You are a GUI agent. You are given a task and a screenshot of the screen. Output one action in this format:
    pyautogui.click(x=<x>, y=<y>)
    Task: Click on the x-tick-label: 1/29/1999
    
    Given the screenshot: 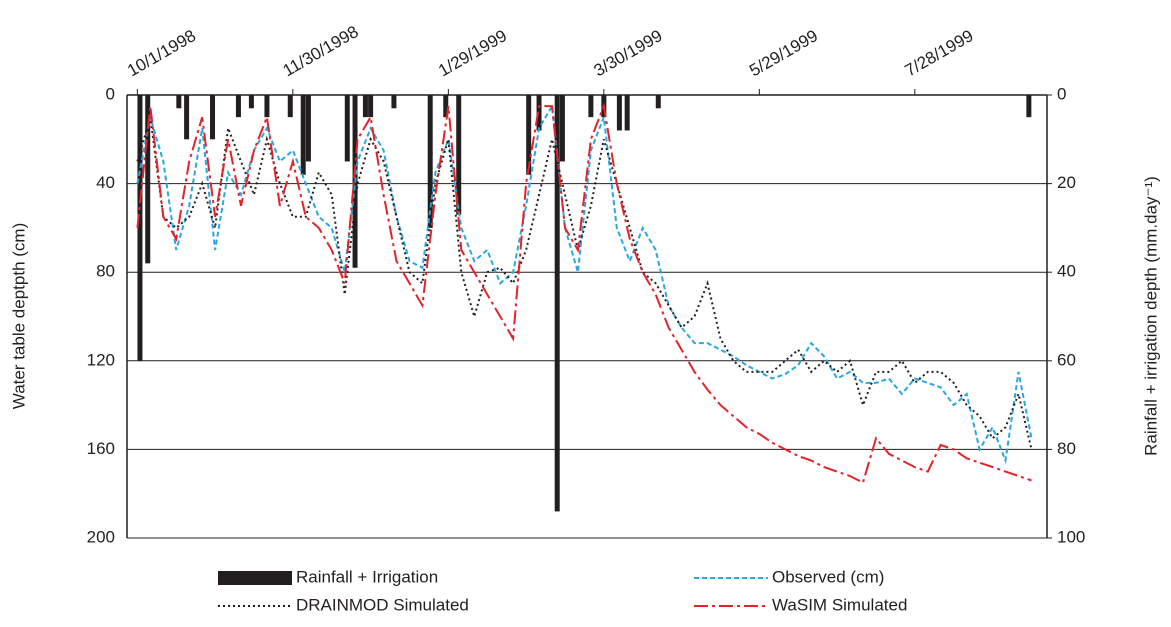 What is the action you would take?
    pyautogui.click(x=472, y=53)
    